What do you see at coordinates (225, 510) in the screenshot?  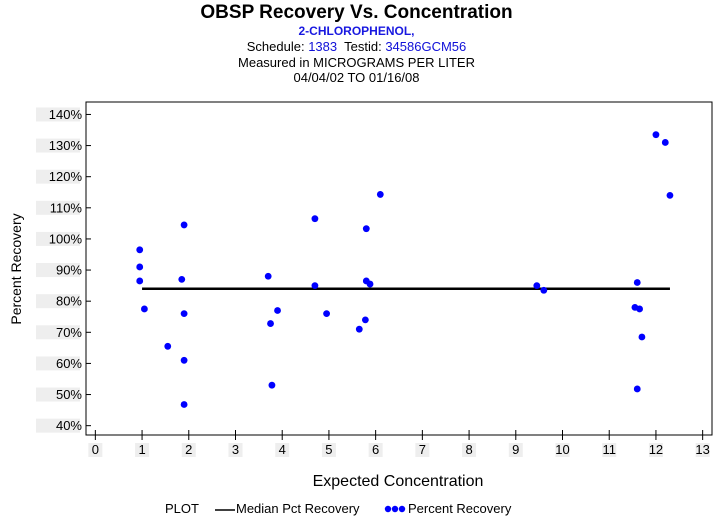 I see `legend-median-swatch` at bounding box center [225, 510].